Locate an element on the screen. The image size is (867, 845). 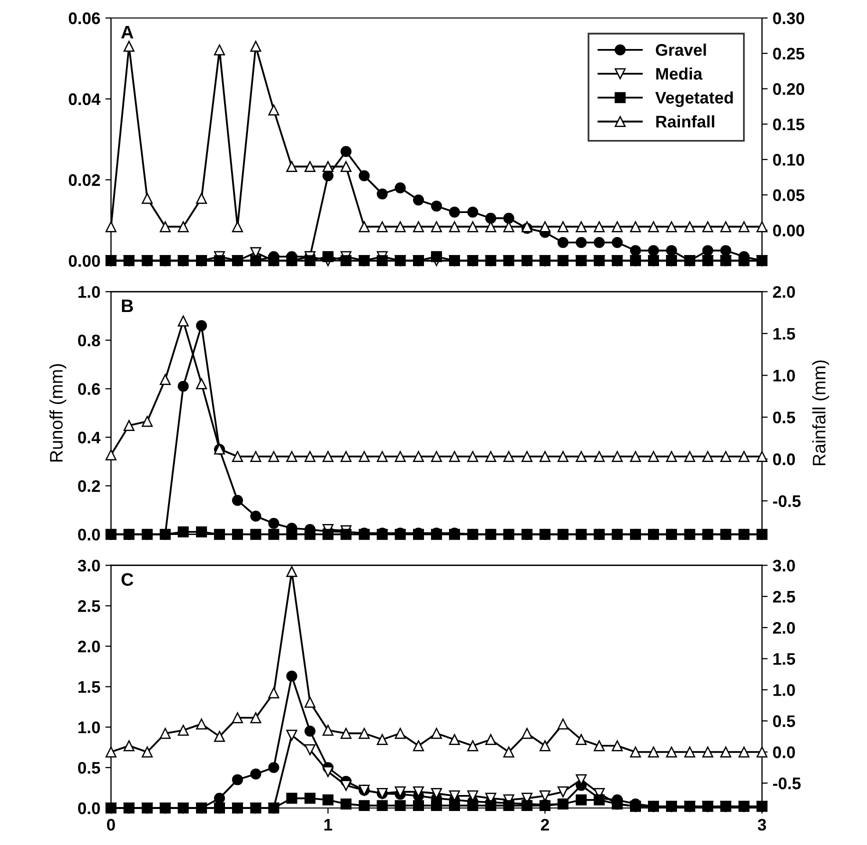
y-tick-label: 3.0 is located at coordinates (89, 566).